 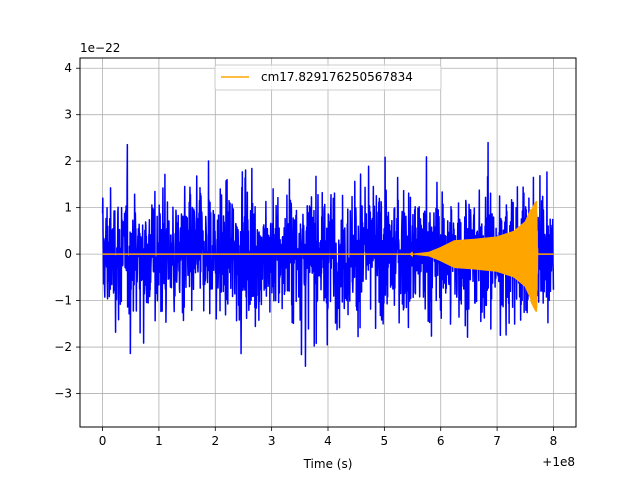 I want to click on x-tick-label: 6, so click(x=441, y=441).